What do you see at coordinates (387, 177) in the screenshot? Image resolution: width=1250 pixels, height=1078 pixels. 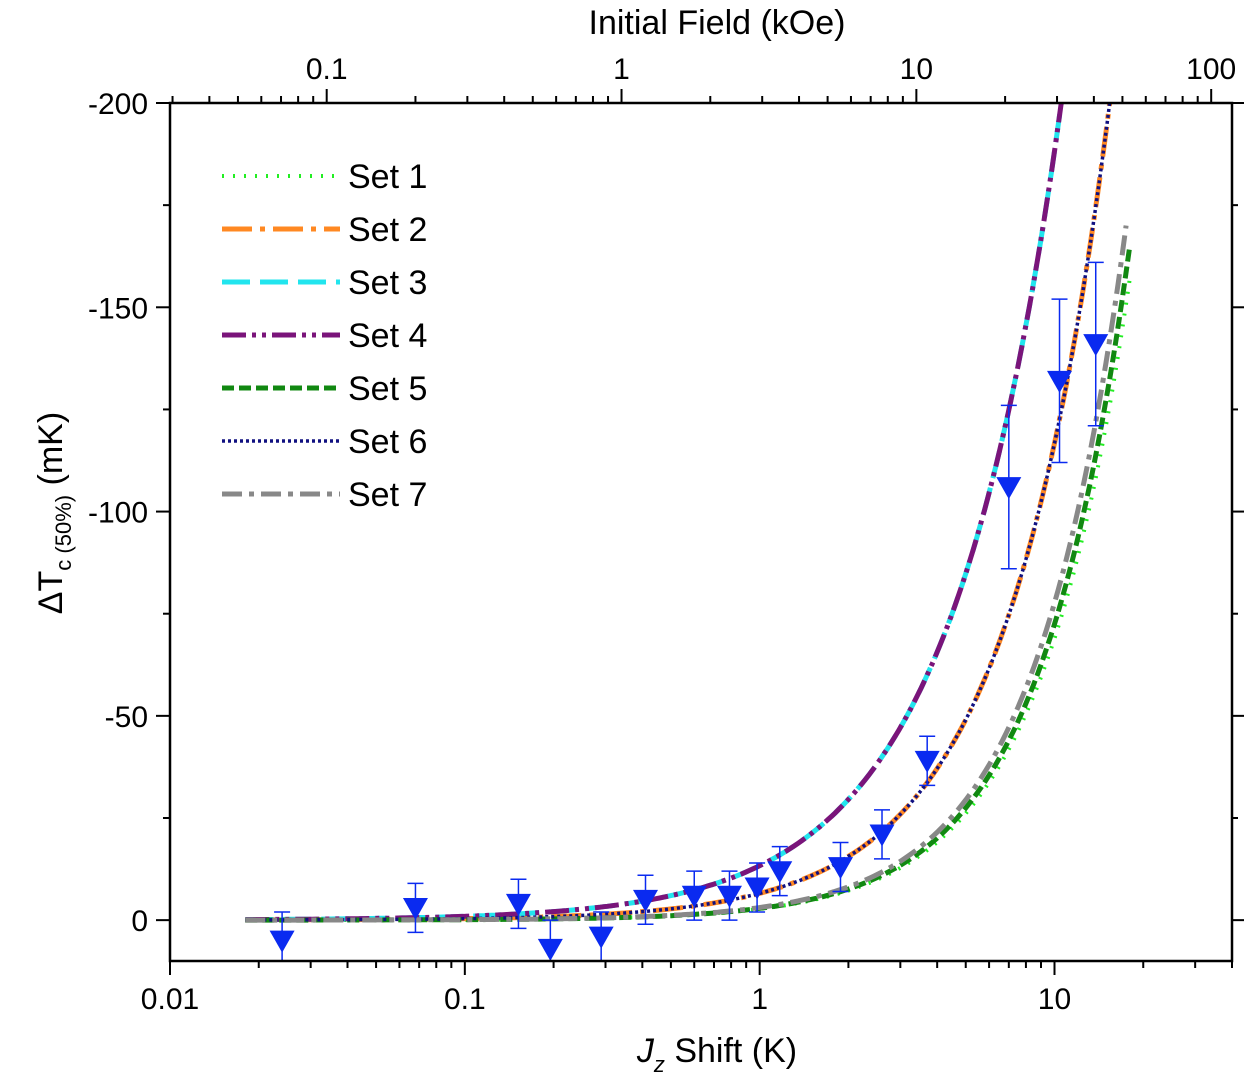 I see `legend-label: Set 1` at bounding box center [387, 177].